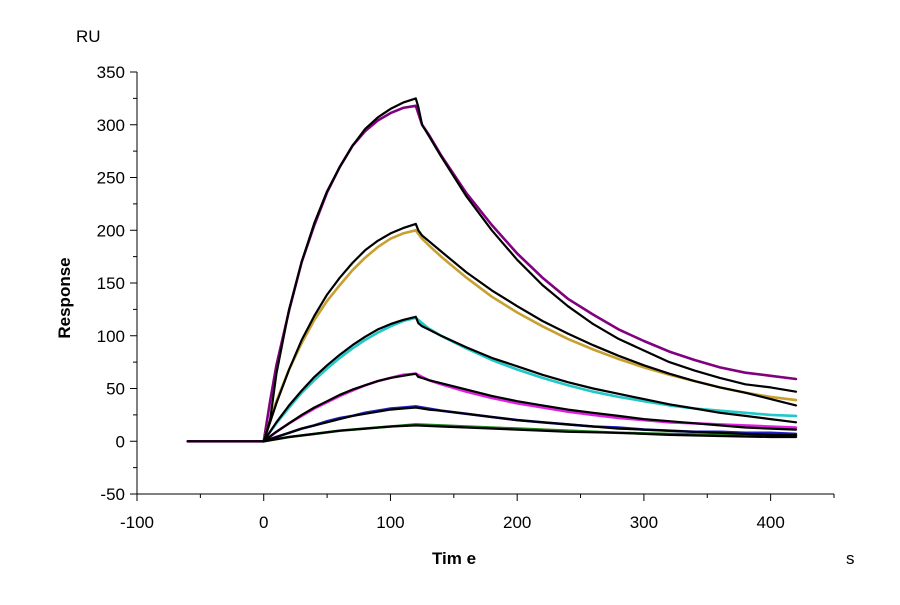 The height and width of the screenshot is (605, 900). I want to click on y-tick-label: 300, so click(111, 125).